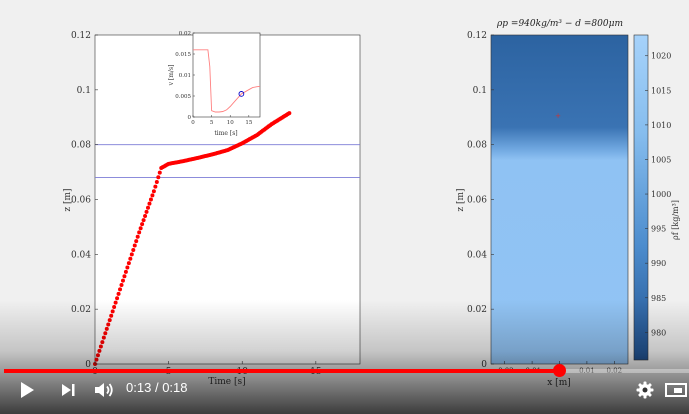 The height and width of the screenshot is (414, 689). What do you see at coordinates (68, 199) in the screenshot?
I see `trajectory-y-axis-label: z [m]` at bounding box center [68, 199].